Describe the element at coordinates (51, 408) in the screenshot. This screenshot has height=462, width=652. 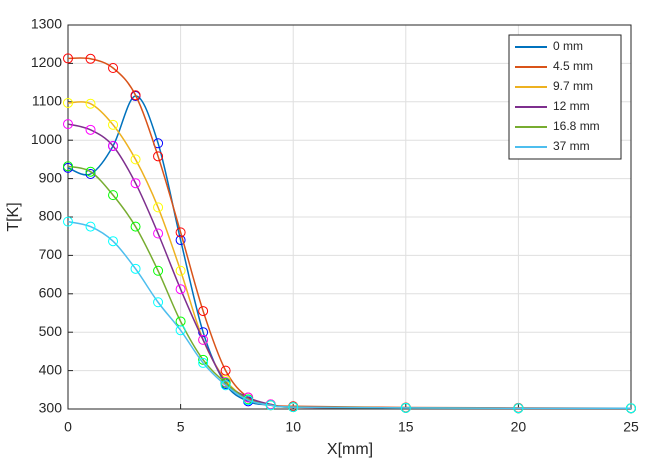
I see `y-tick-label: 300` at that location.